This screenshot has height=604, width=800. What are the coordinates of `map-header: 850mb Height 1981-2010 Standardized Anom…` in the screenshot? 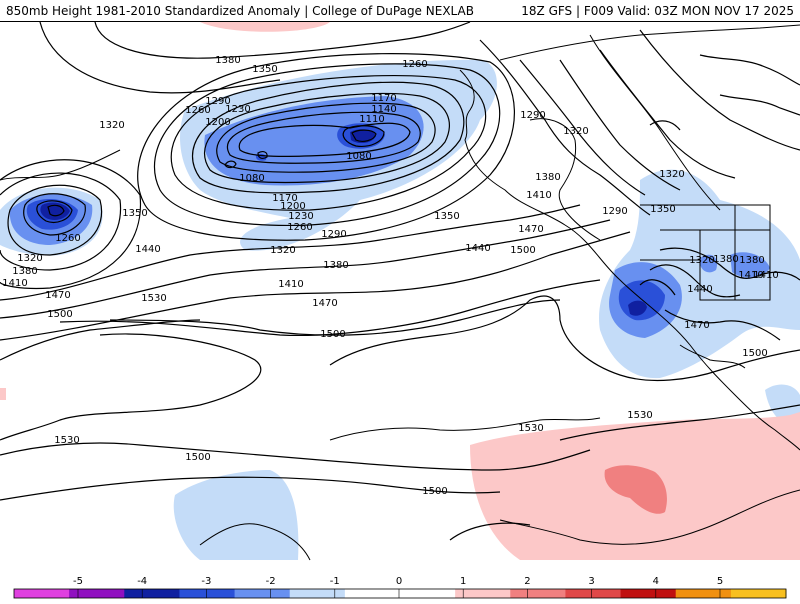 It's located at (400, 11).